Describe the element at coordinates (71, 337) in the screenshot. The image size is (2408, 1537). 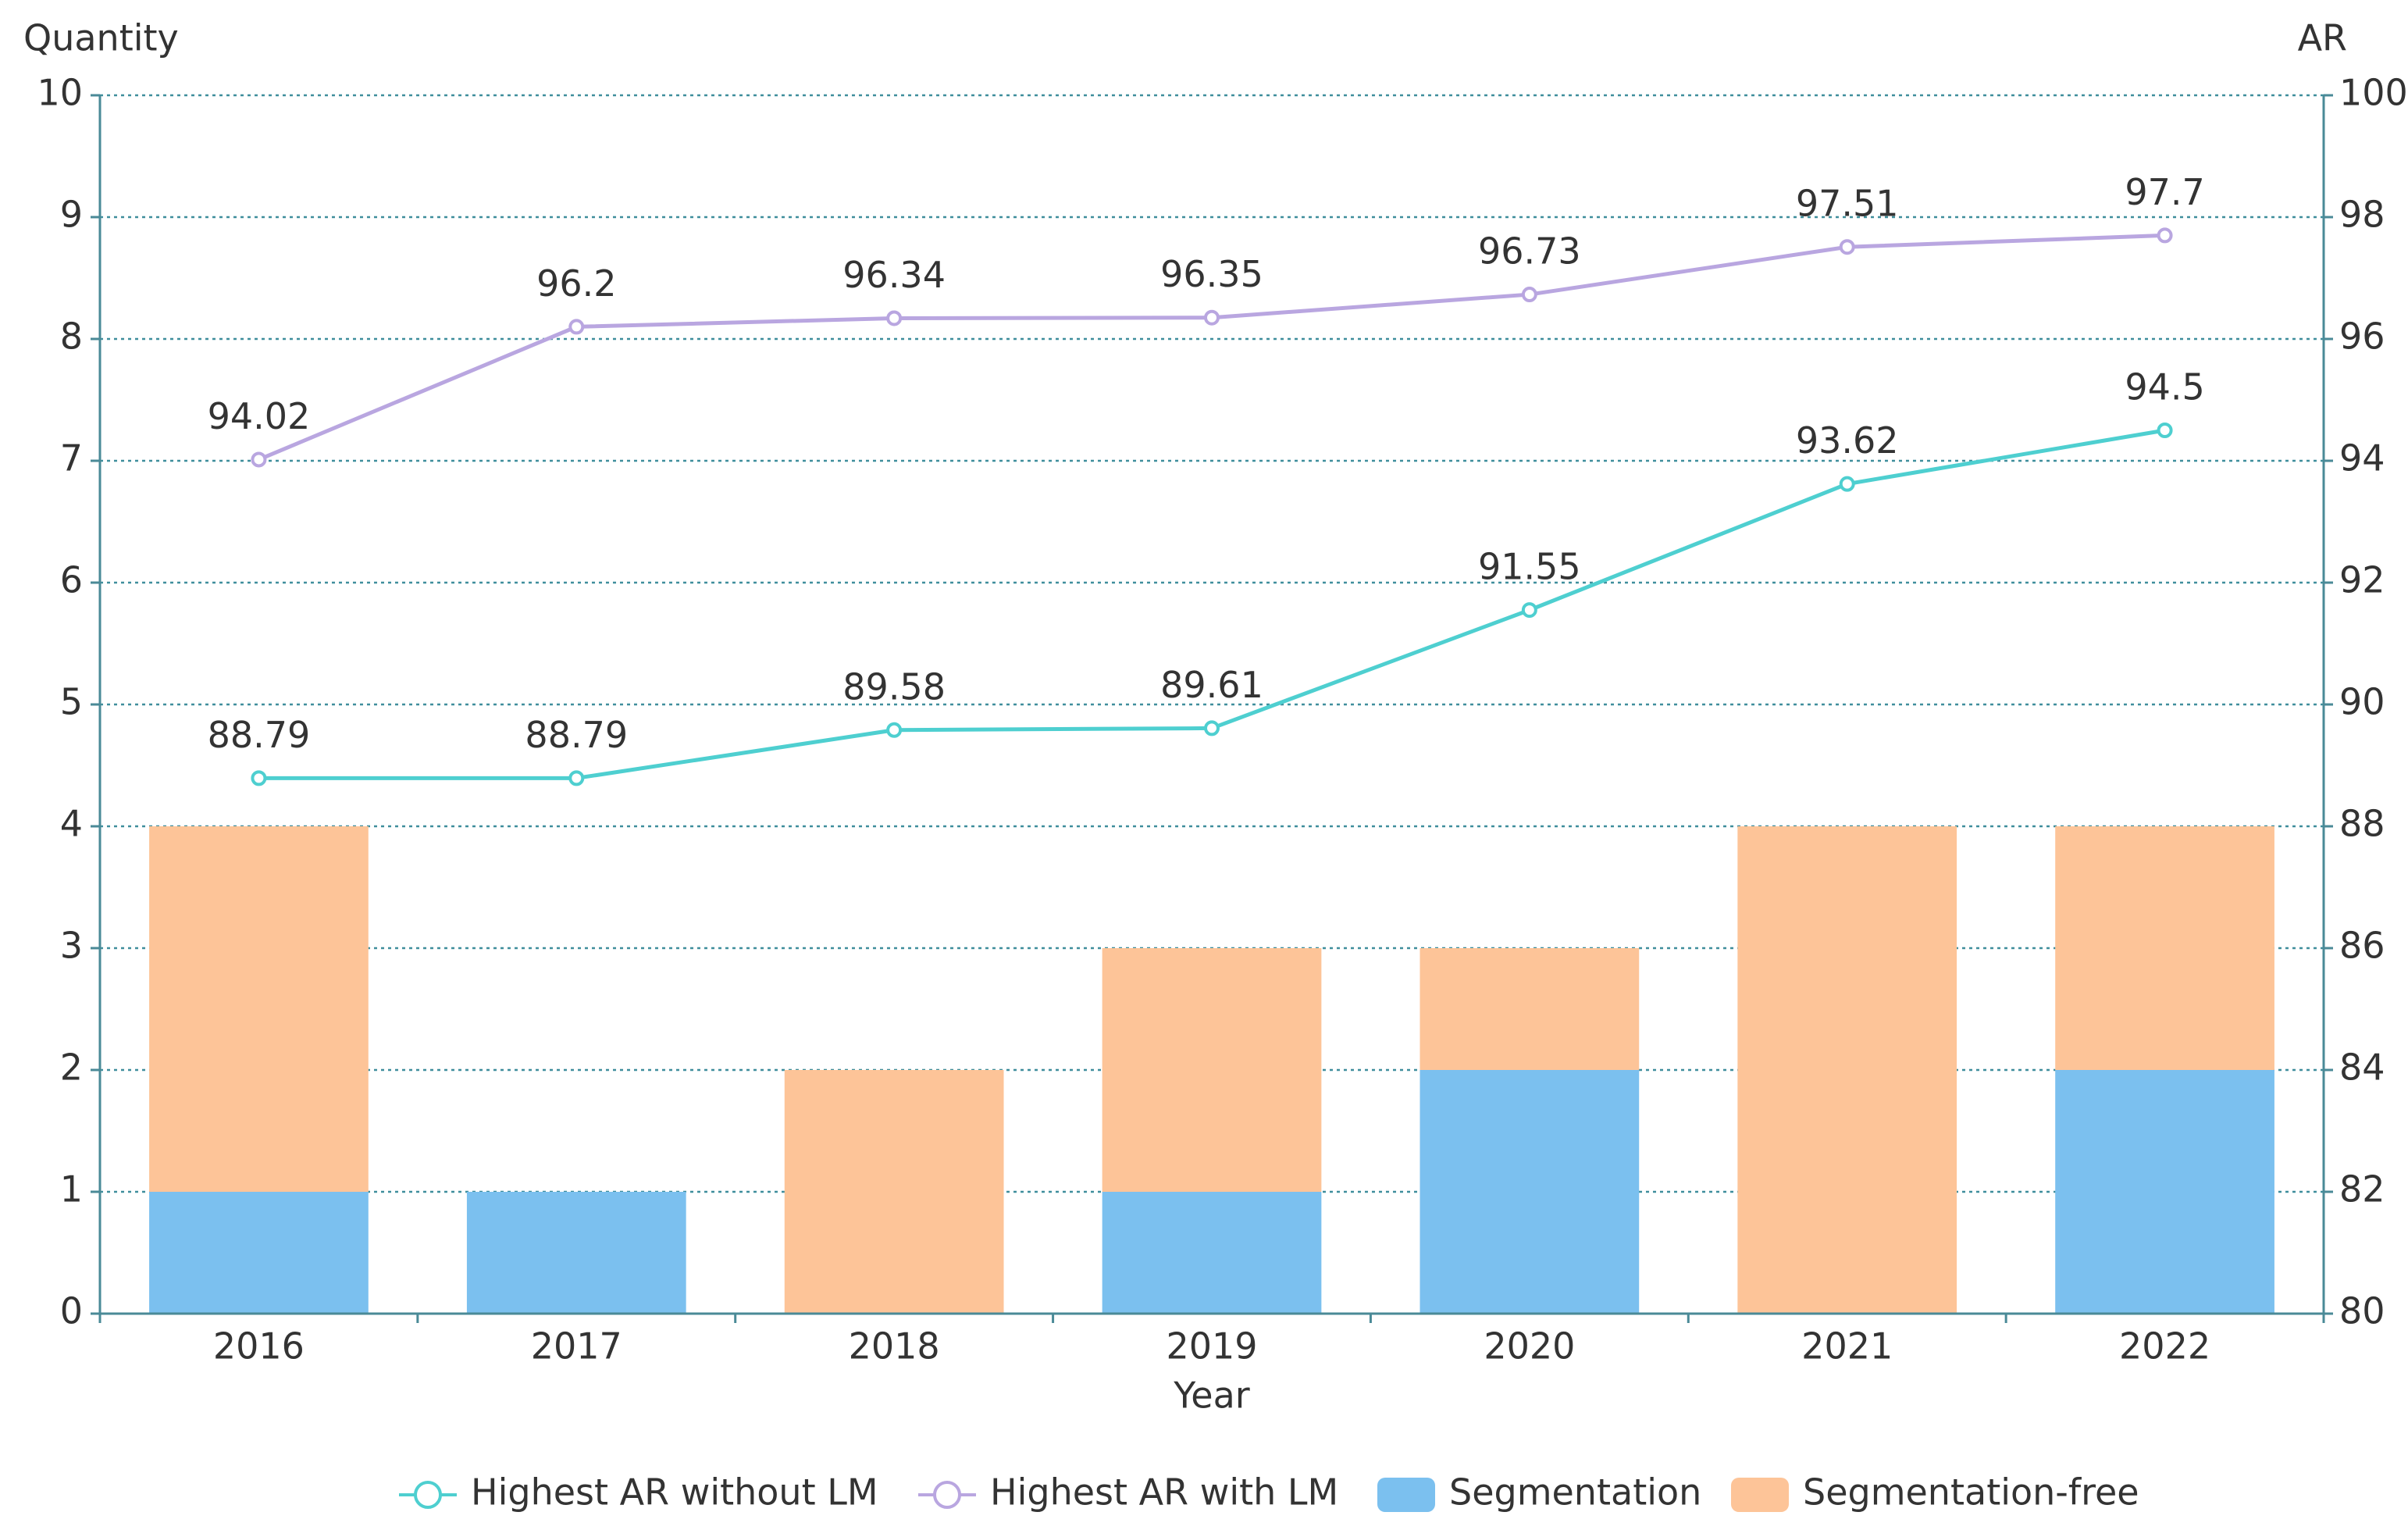
I see `y-tick-label: 8` at that location.